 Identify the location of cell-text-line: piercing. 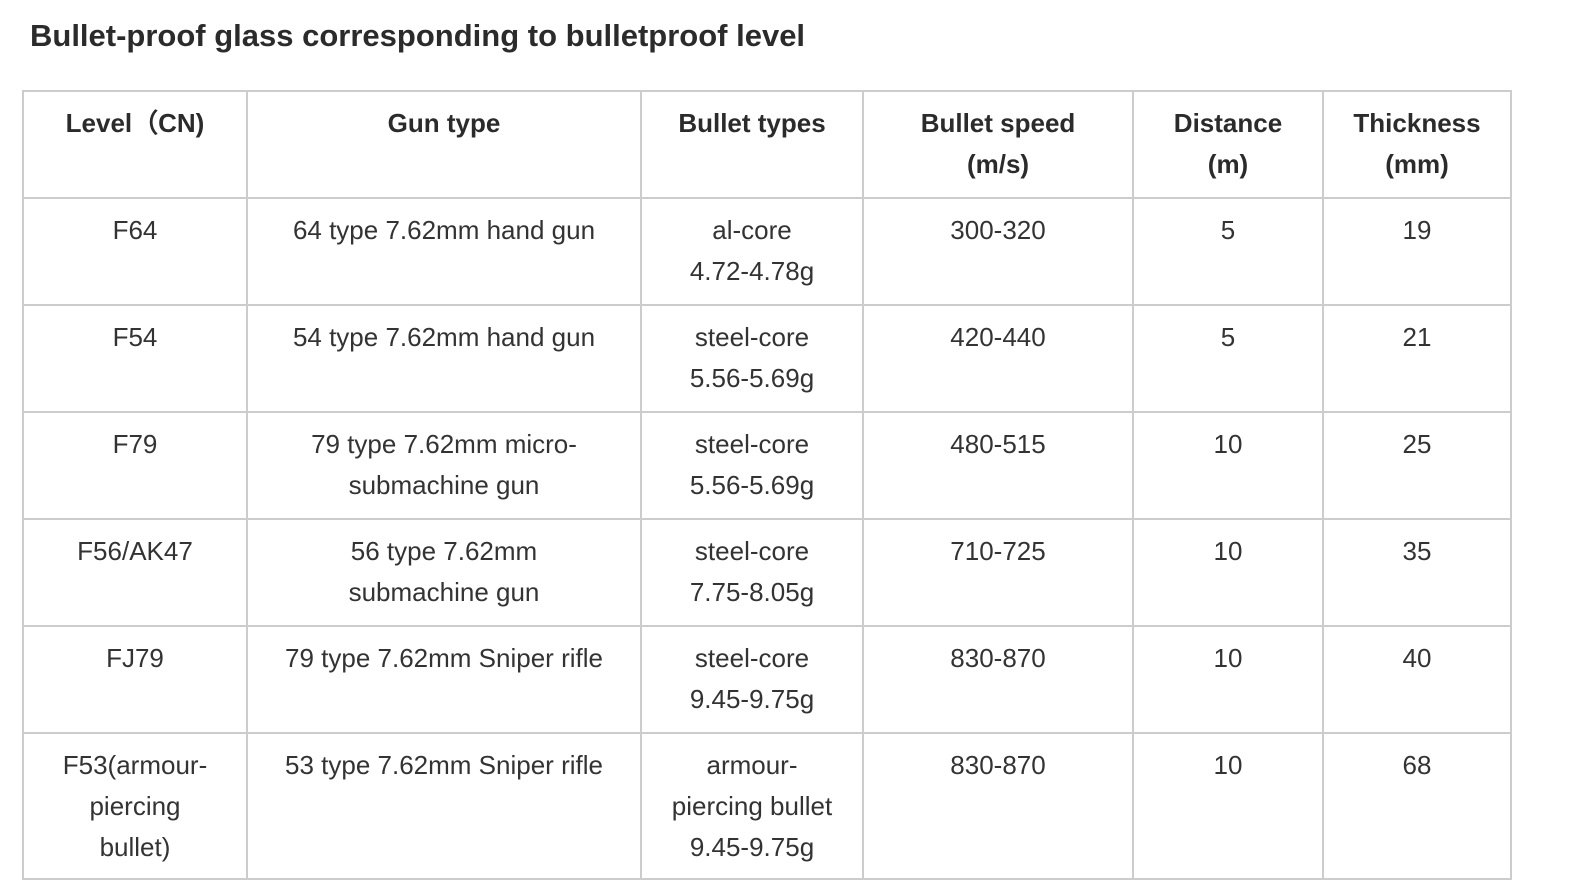
(135, 806).